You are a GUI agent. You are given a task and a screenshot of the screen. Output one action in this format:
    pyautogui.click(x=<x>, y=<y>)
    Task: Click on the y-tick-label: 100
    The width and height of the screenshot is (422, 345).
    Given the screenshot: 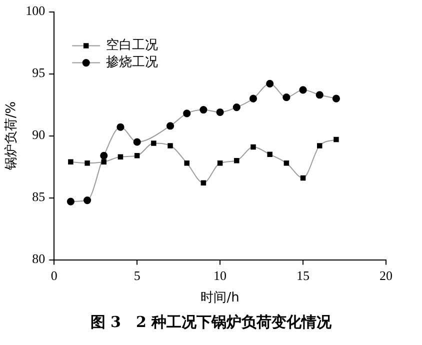 What is the action you would take?
    pyautogui.click(x=36, y=10)
    